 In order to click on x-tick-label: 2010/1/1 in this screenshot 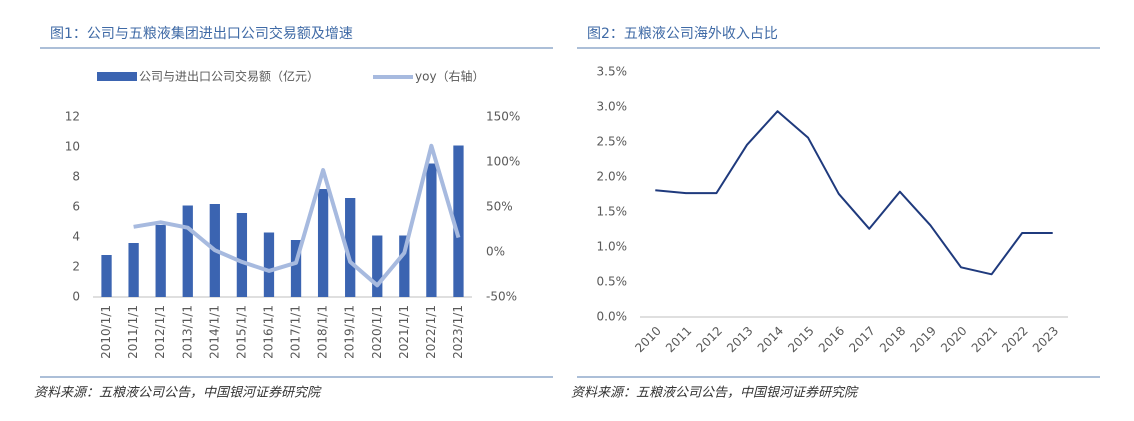, I will do `click(106, 332)`.